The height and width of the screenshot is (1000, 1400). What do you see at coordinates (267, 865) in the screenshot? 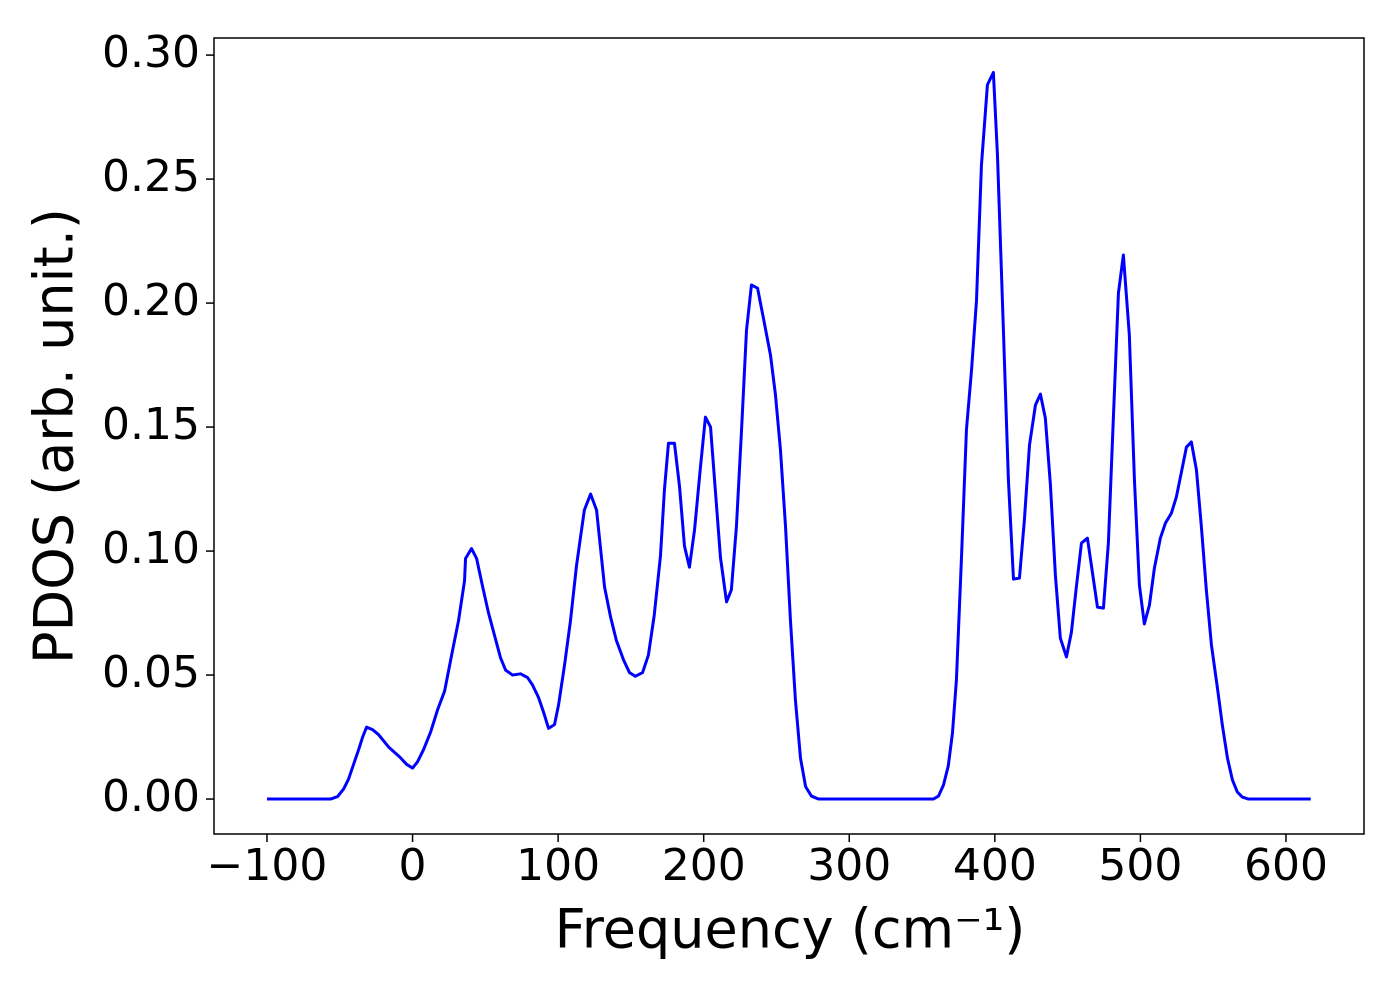
I see `x-tick-label: −100` at bounding box center [267, 865].